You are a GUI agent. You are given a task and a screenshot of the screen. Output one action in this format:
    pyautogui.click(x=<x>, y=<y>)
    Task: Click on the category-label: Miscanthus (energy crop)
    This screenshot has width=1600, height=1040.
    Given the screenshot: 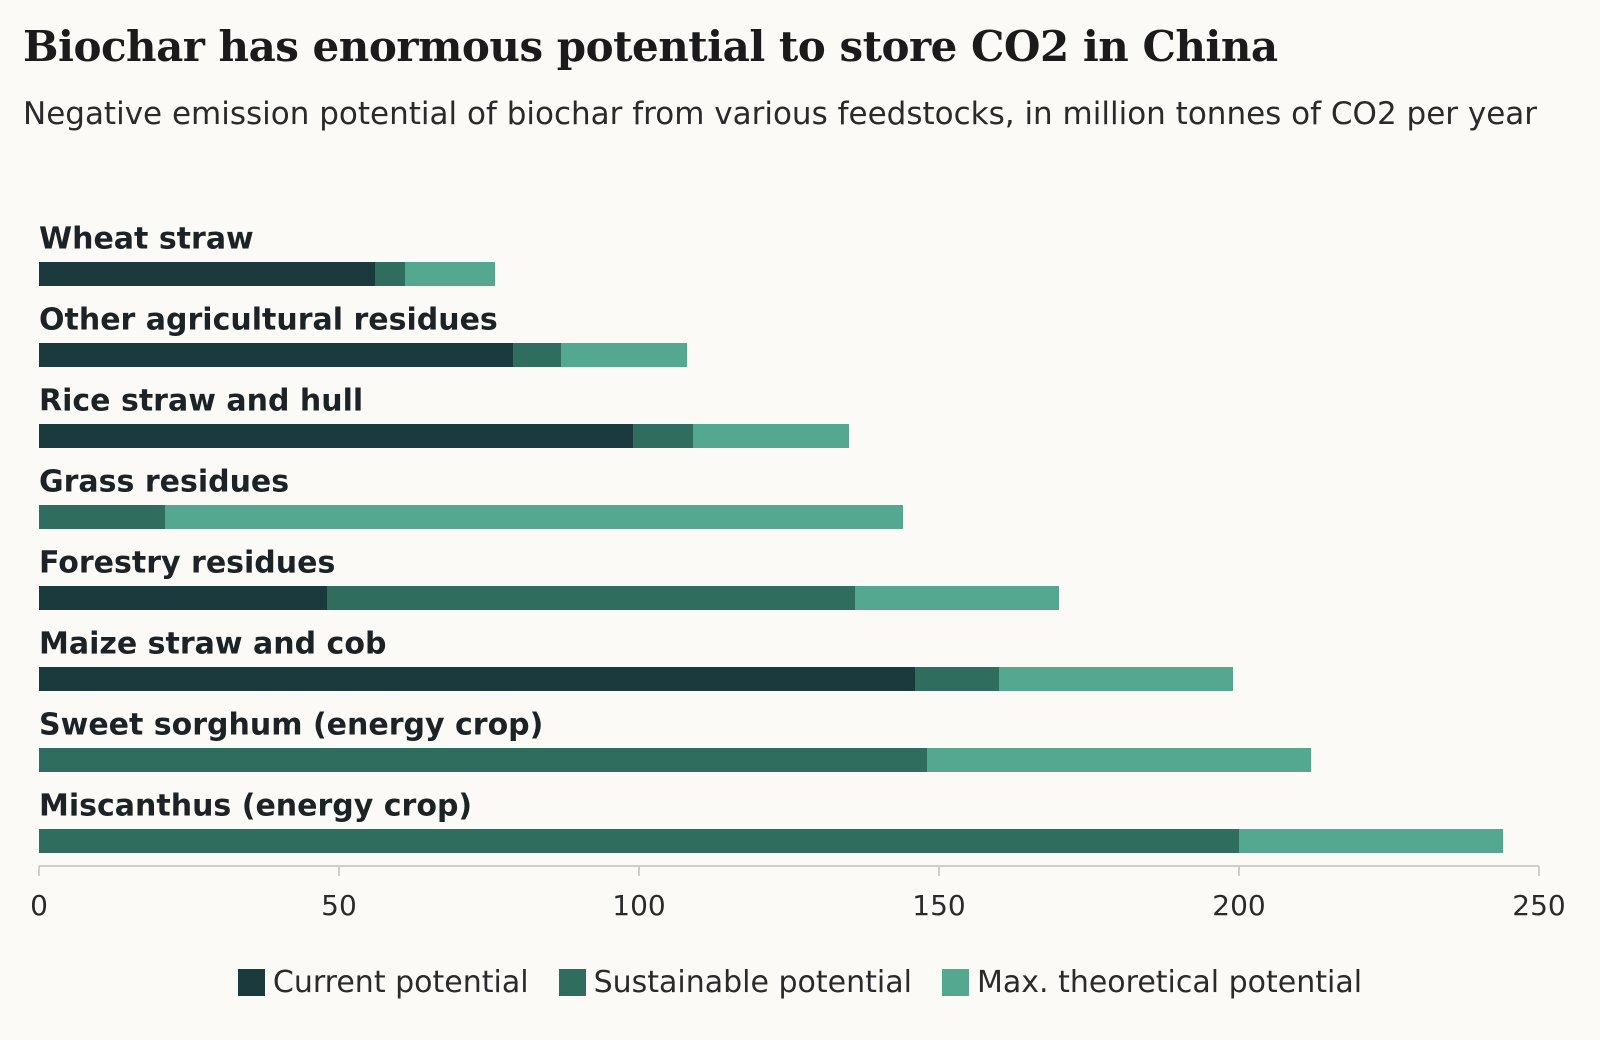 What is the action you would take?
    pyautogui.click(x=255, y=806)
    